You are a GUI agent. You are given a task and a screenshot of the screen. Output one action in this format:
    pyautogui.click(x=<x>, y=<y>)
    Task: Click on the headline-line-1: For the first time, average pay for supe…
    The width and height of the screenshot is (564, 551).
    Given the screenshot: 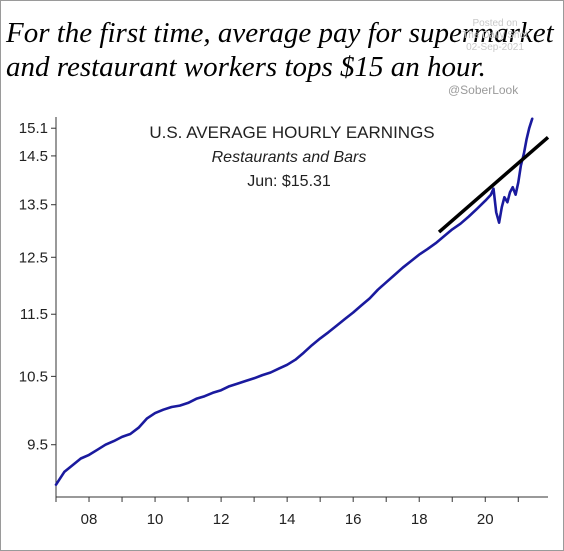 What is the action you would take?
    pyautogui.click(x=280, y=33)
    